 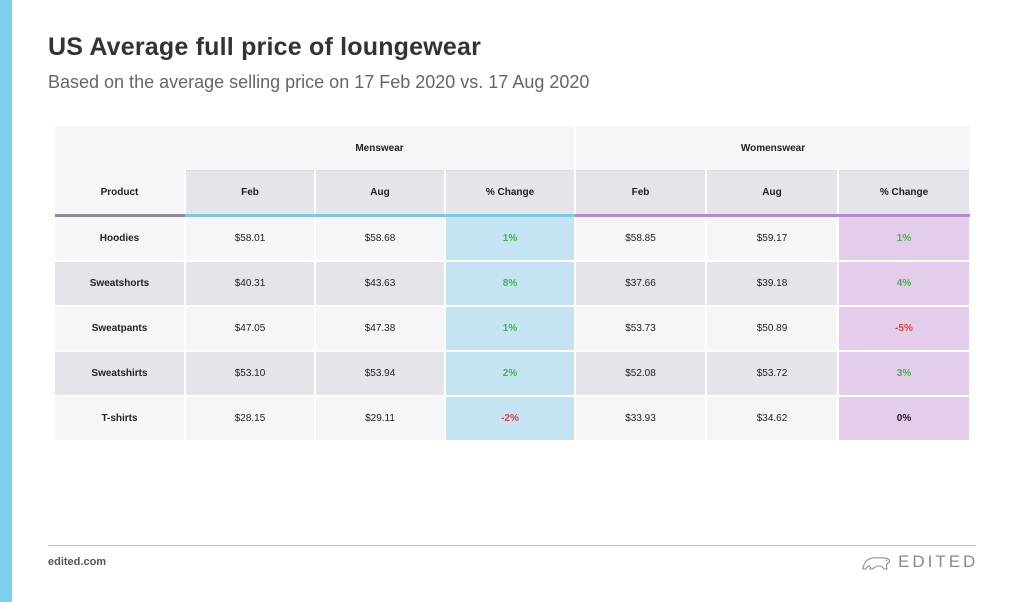 I want to click on column-header-men-feb: Feb, so click(x=250, y=192).